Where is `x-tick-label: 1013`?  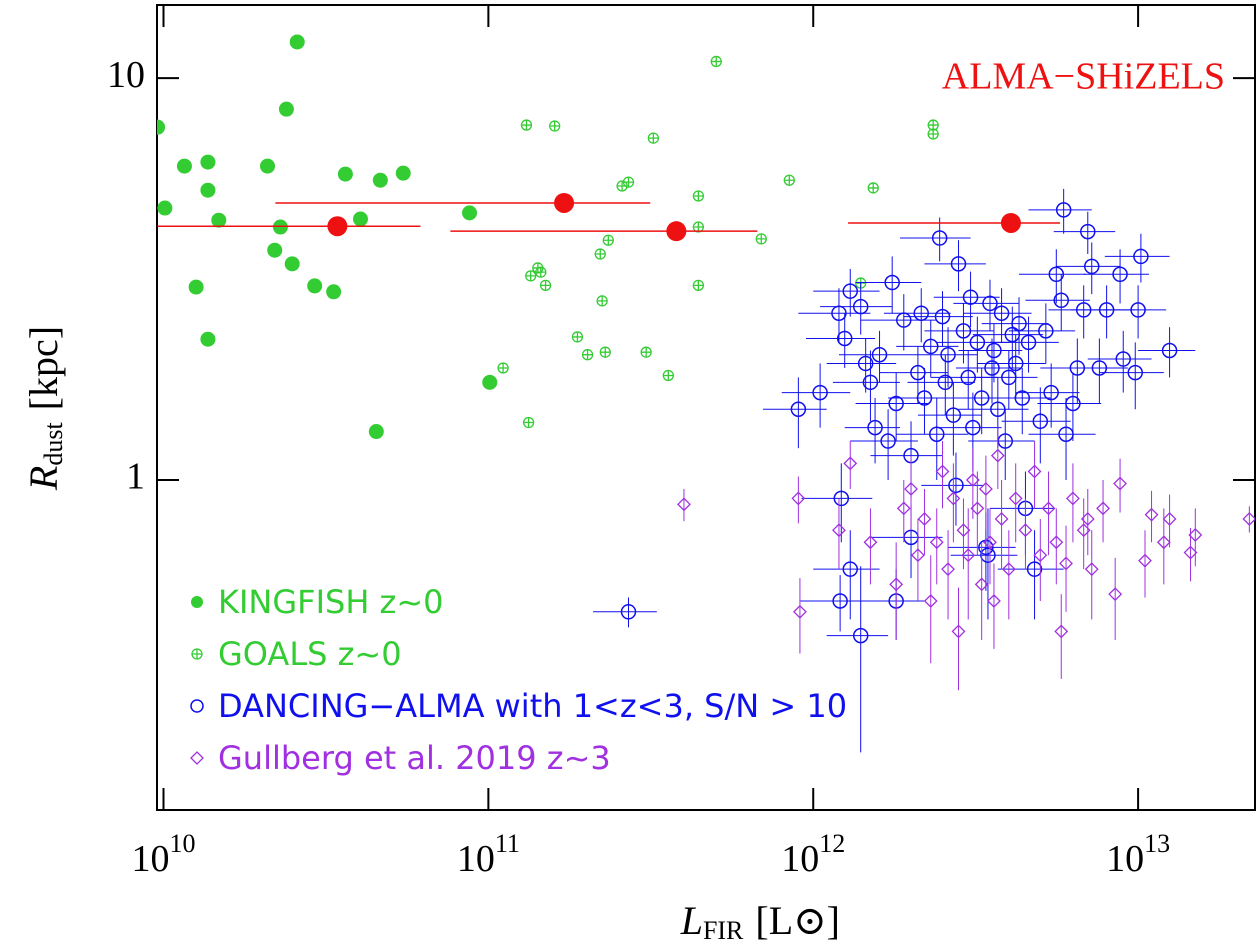
x-tick-label: 1013 is located at coordinates (1138, 854).